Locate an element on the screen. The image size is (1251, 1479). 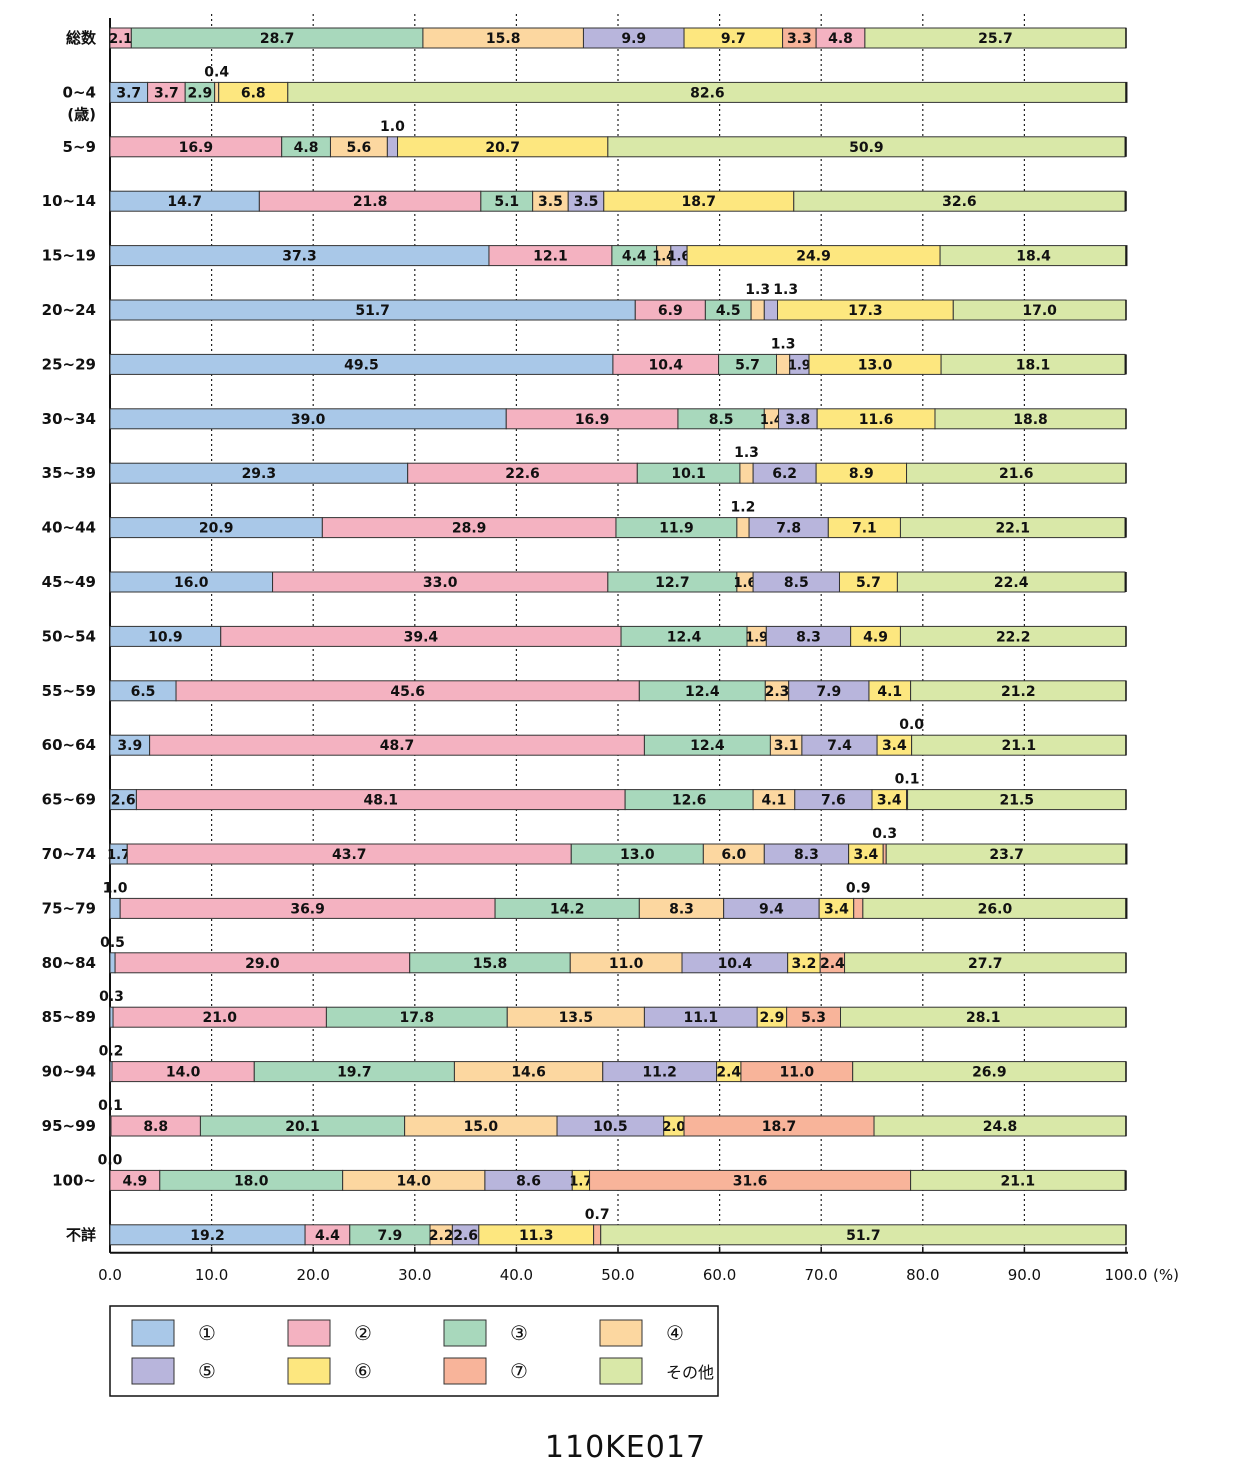
data-label: 18.7 is located at coordinates (779, 1127).